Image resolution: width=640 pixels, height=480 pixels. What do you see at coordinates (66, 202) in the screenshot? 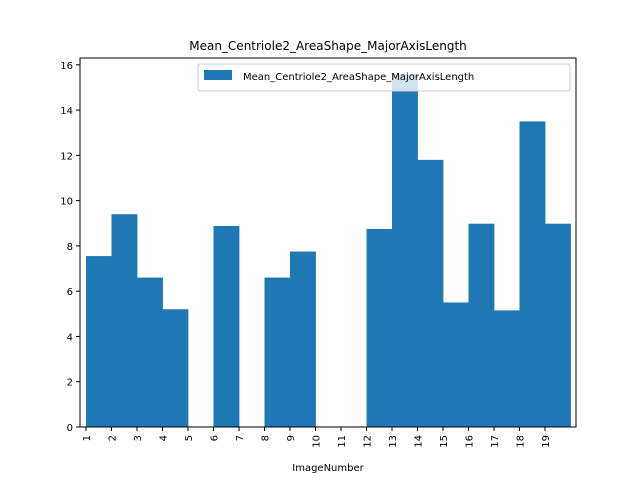
I see `y-tick-label: 10` at bounding box center [66, 202].